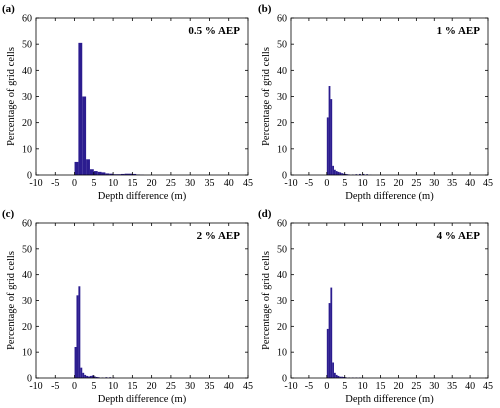 The image size is (500, 408). What do you see at coordinates (27, 123) in the screenshot?
I see `y-tick-label: 20` at bounding box center [27, 123].